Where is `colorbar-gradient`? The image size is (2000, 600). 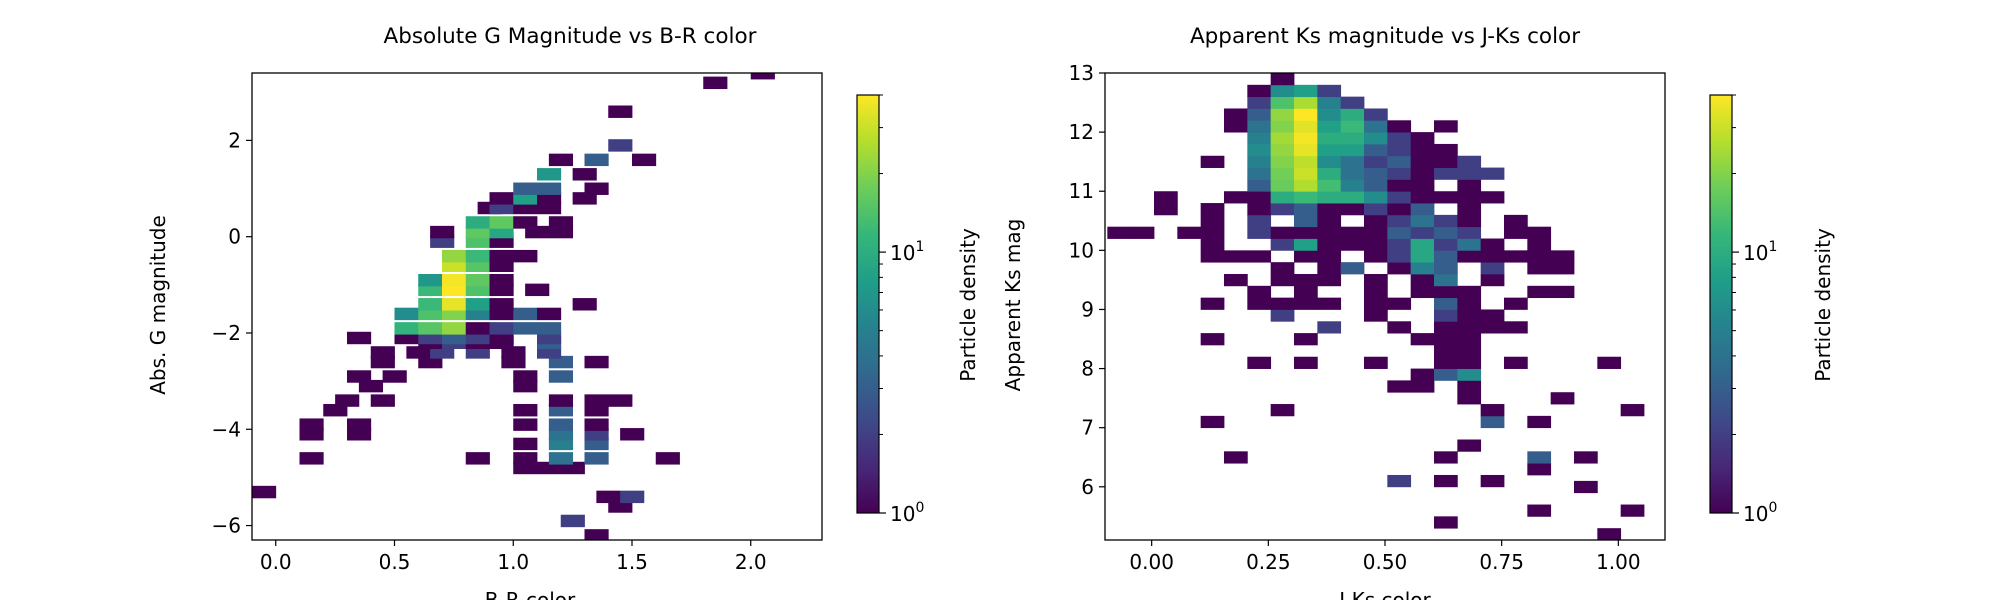 colorbar-gradient is located at coordinates (868, 304).